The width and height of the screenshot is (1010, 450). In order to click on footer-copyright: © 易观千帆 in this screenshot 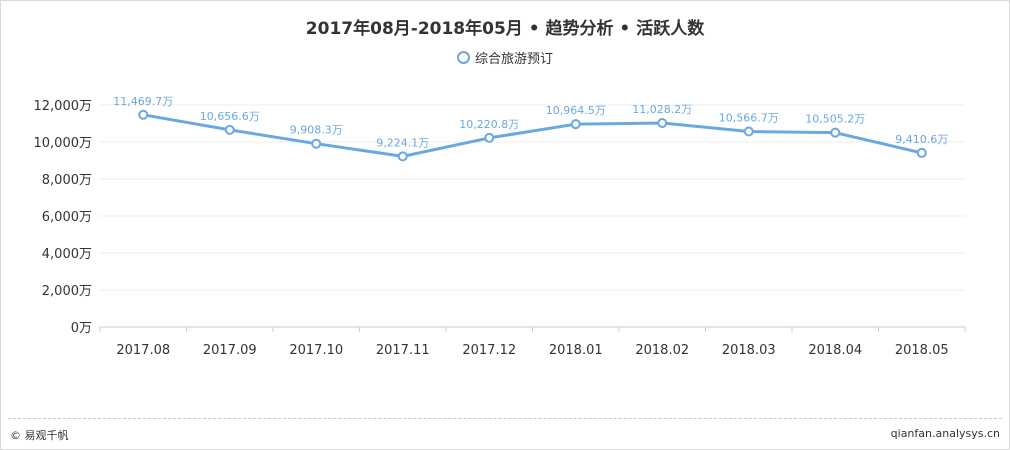, I will do `click(39, 435)`.